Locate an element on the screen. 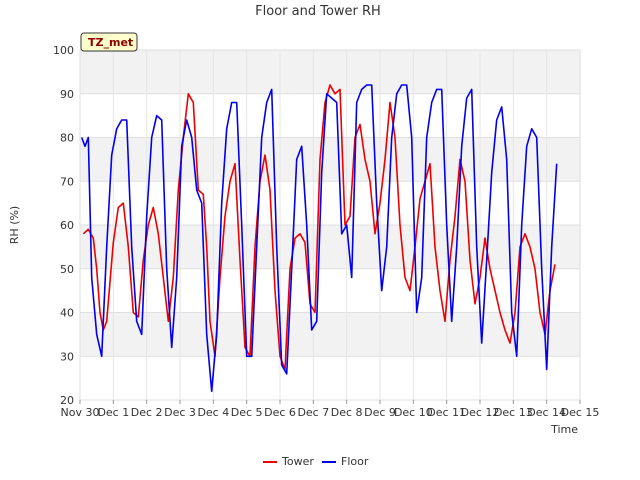 The width and height of the screenshot is (640, 480). y-tick-label: 60 is located at coordinates (67, 225).